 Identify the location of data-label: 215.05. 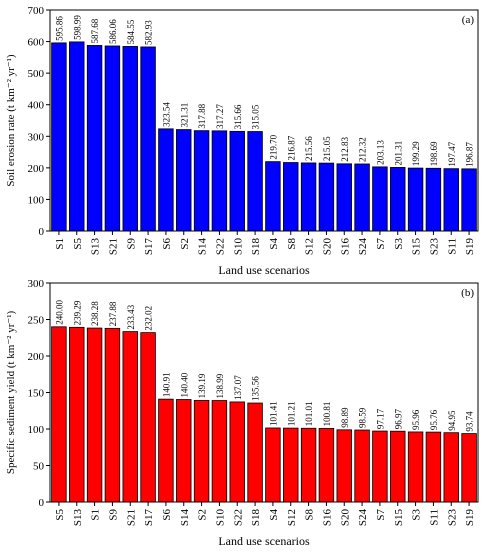
(327, 148).